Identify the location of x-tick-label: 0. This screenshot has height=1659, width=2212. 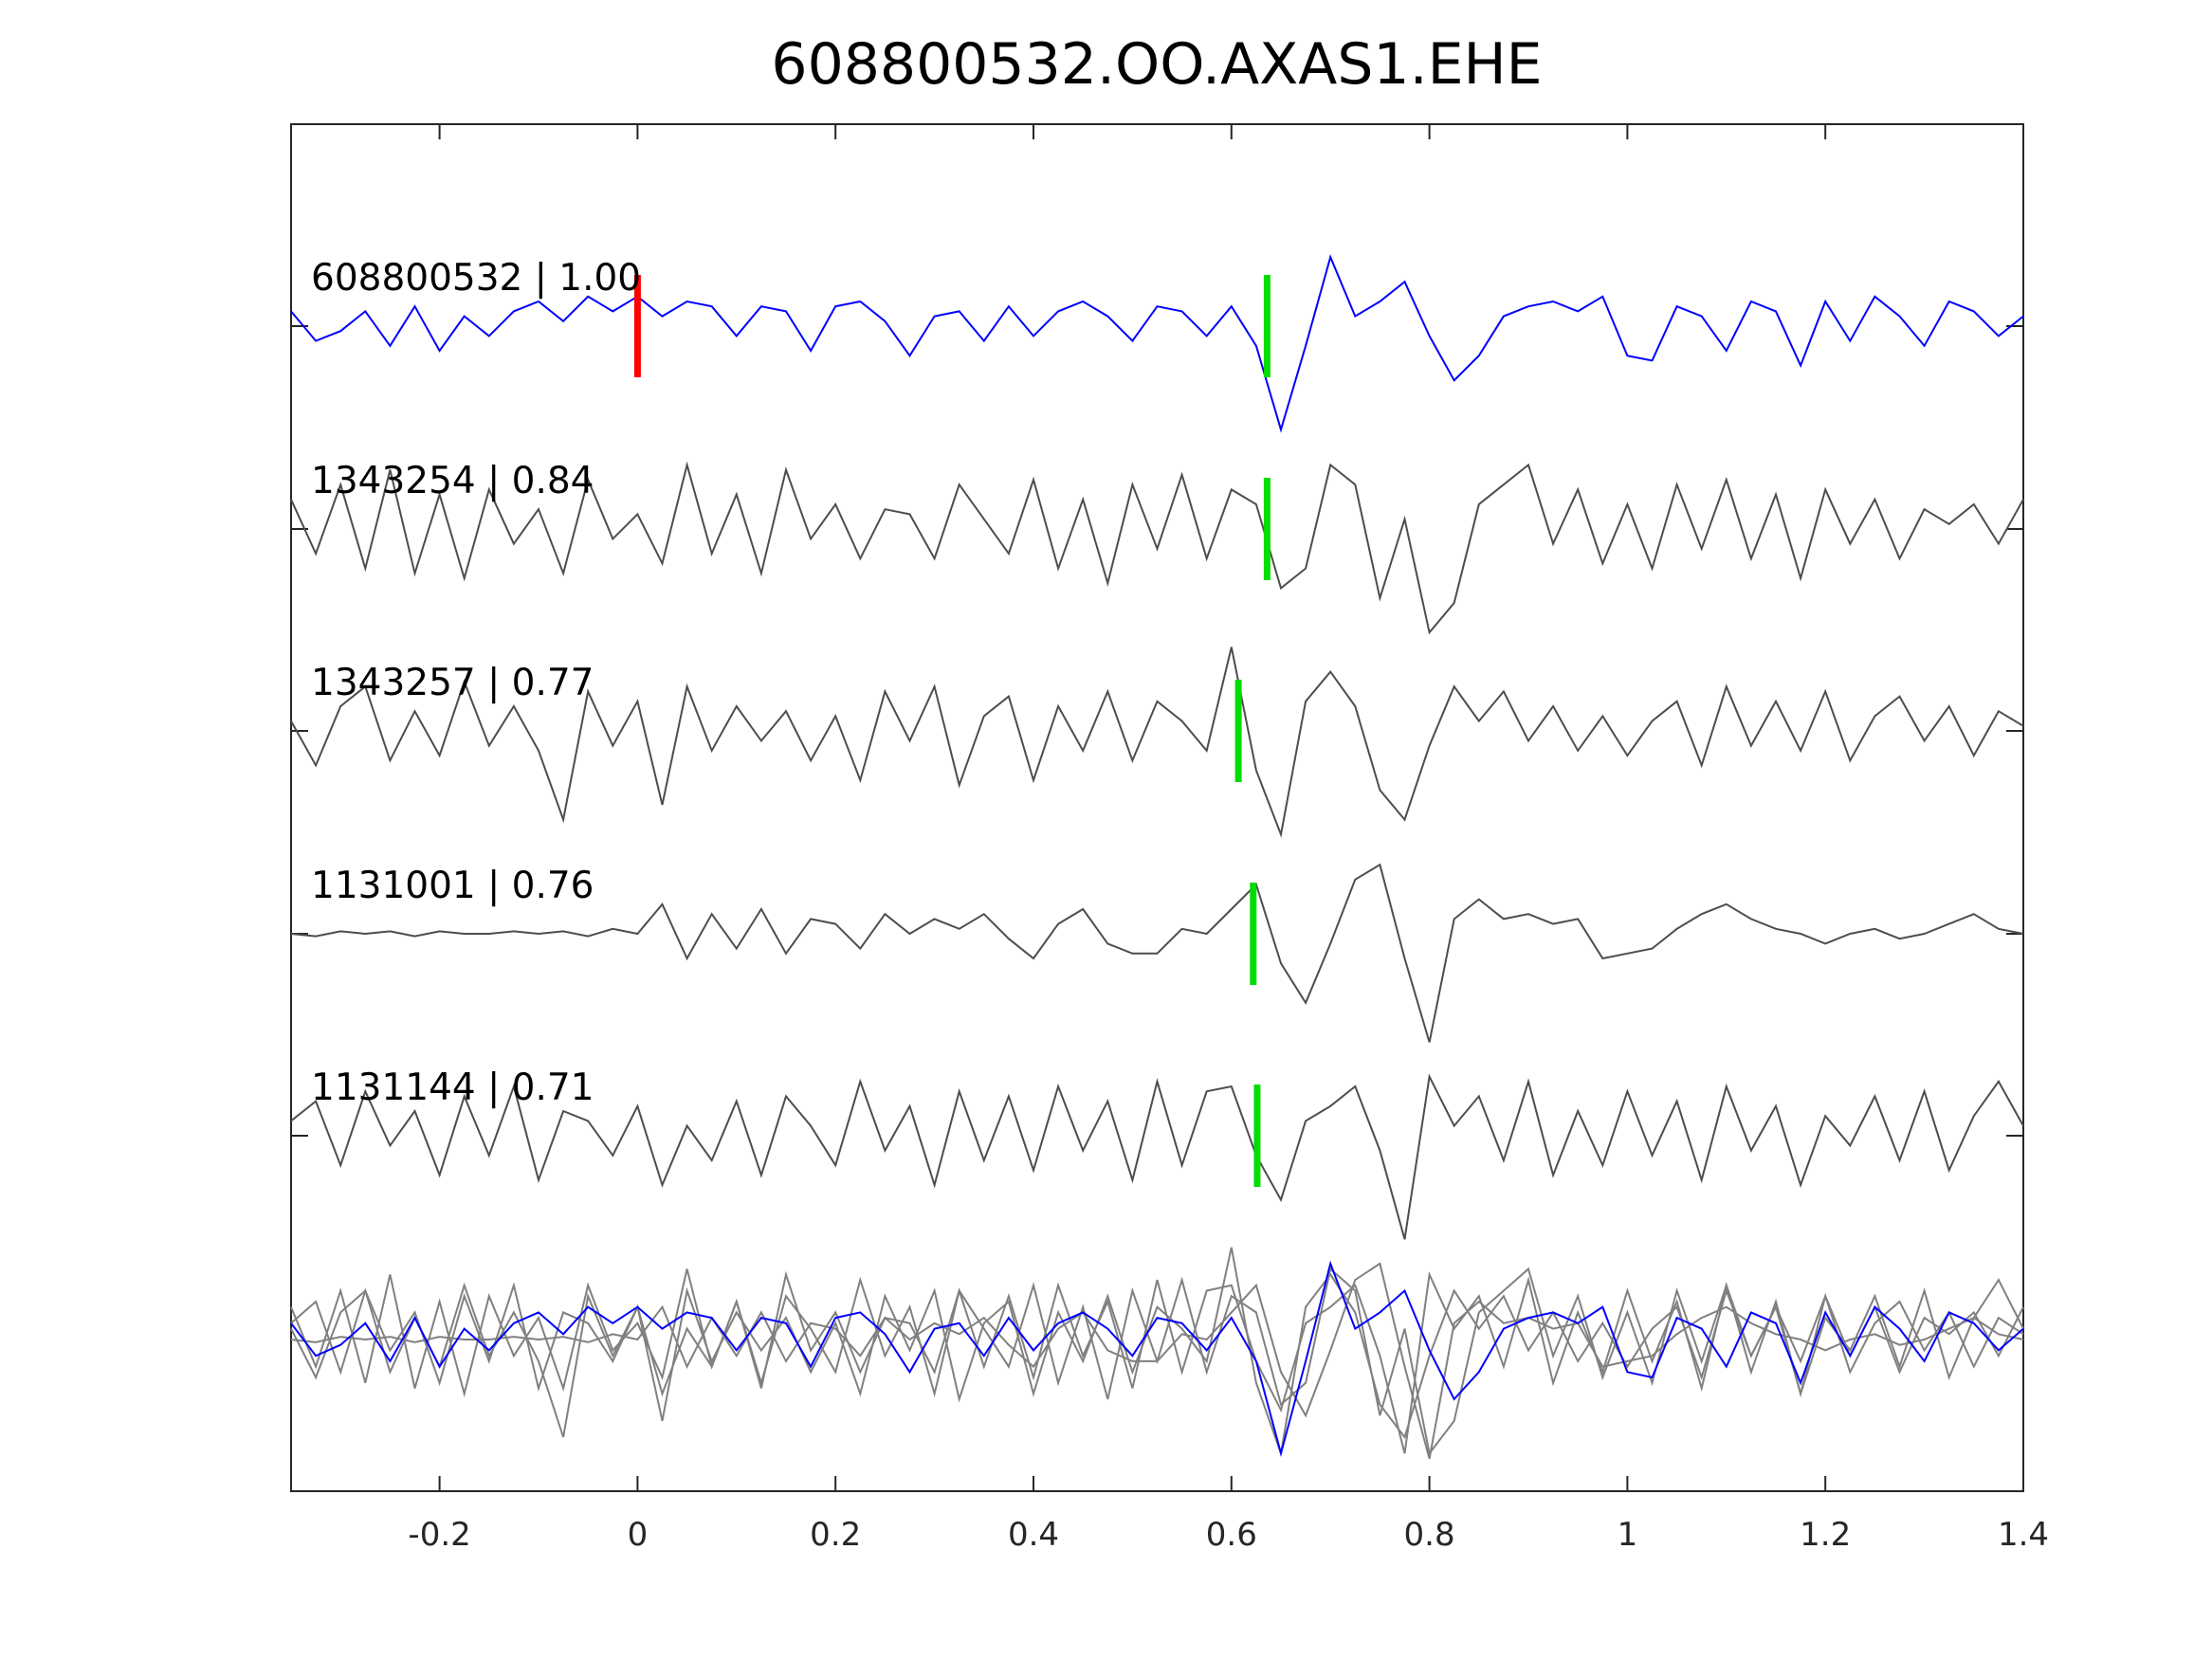
(638, 1535).